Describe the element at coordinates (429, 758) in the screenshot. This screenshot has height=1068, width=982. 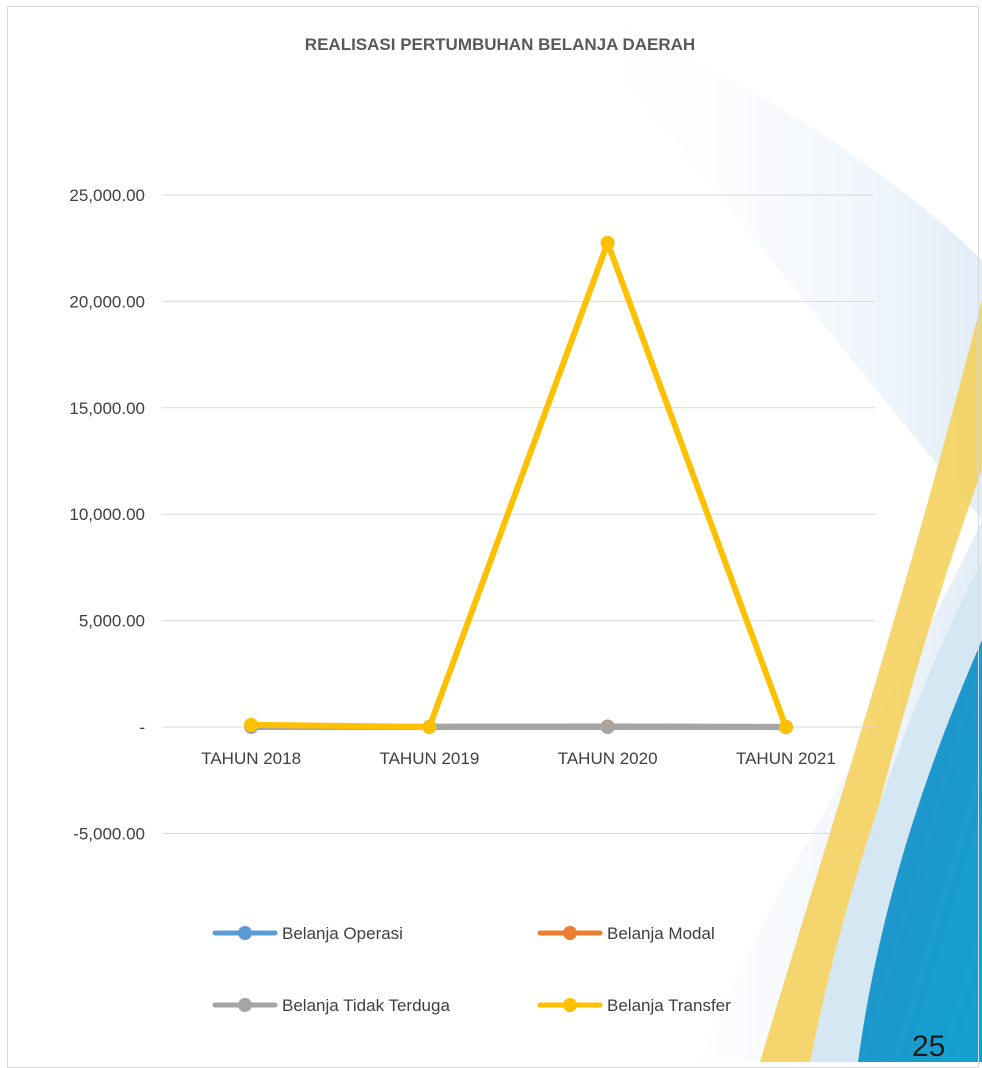
I see `x-tick-label: TAHUN 2019` at that location.